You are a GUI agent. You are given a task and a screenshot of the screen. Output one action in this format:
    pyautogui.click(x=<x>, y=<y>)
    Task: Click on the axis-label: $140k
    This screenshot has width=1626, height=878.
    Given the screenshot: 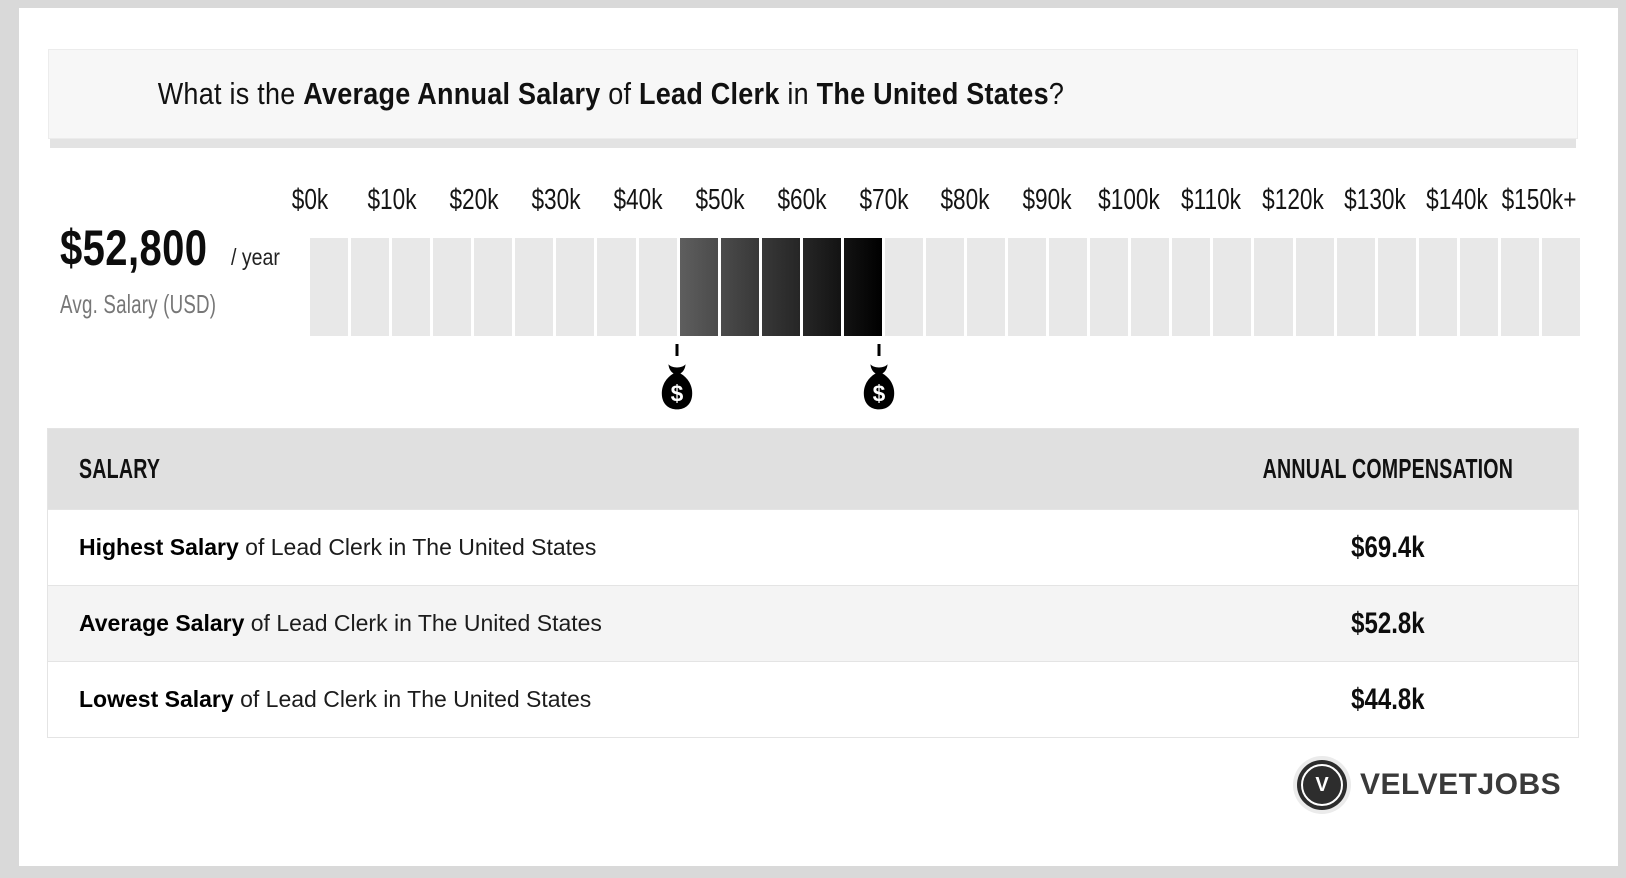 What is the action you would take?
    pyautogui.click(x=1457, y=200)
    